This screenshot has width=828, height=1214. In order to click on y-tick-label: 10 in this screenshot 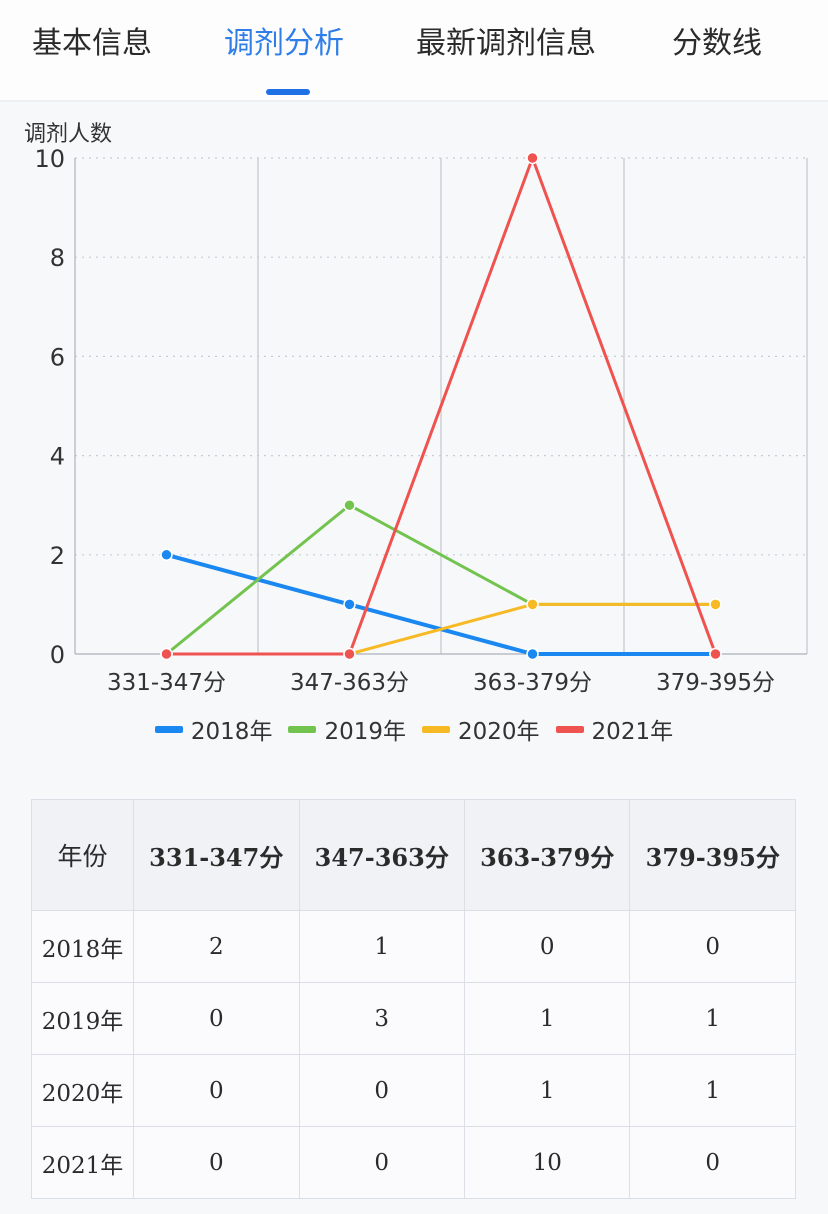, I will do `click(49, 159)`.